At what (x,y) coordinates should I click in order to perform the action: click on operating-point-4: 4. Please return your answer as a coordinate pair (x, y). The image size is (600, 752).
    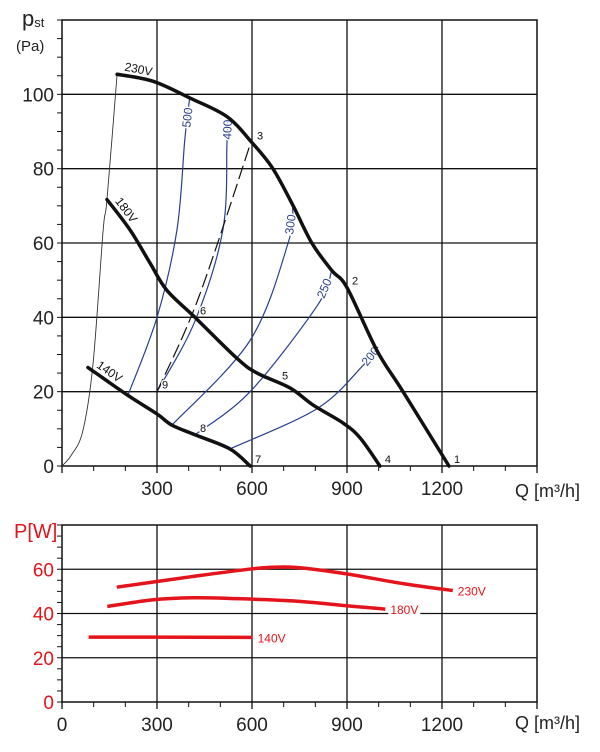
    Looking at the image, I should click on (388, 460).